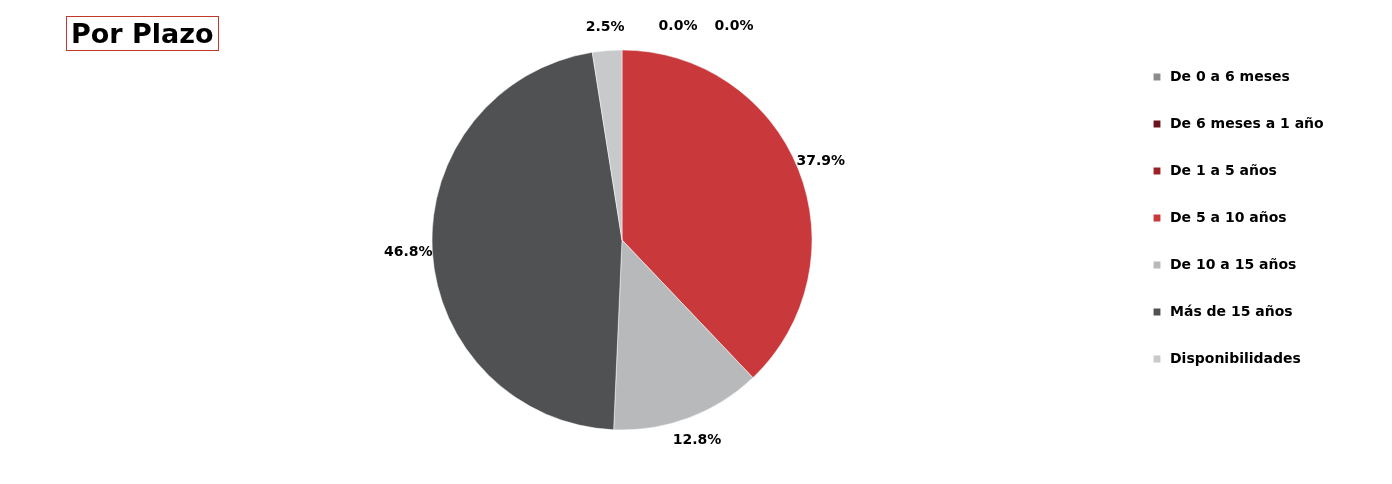 This screenshot has width=1392, height=484. I want to click on legend-label: De 5 a 10 años, so click(1228, 217).